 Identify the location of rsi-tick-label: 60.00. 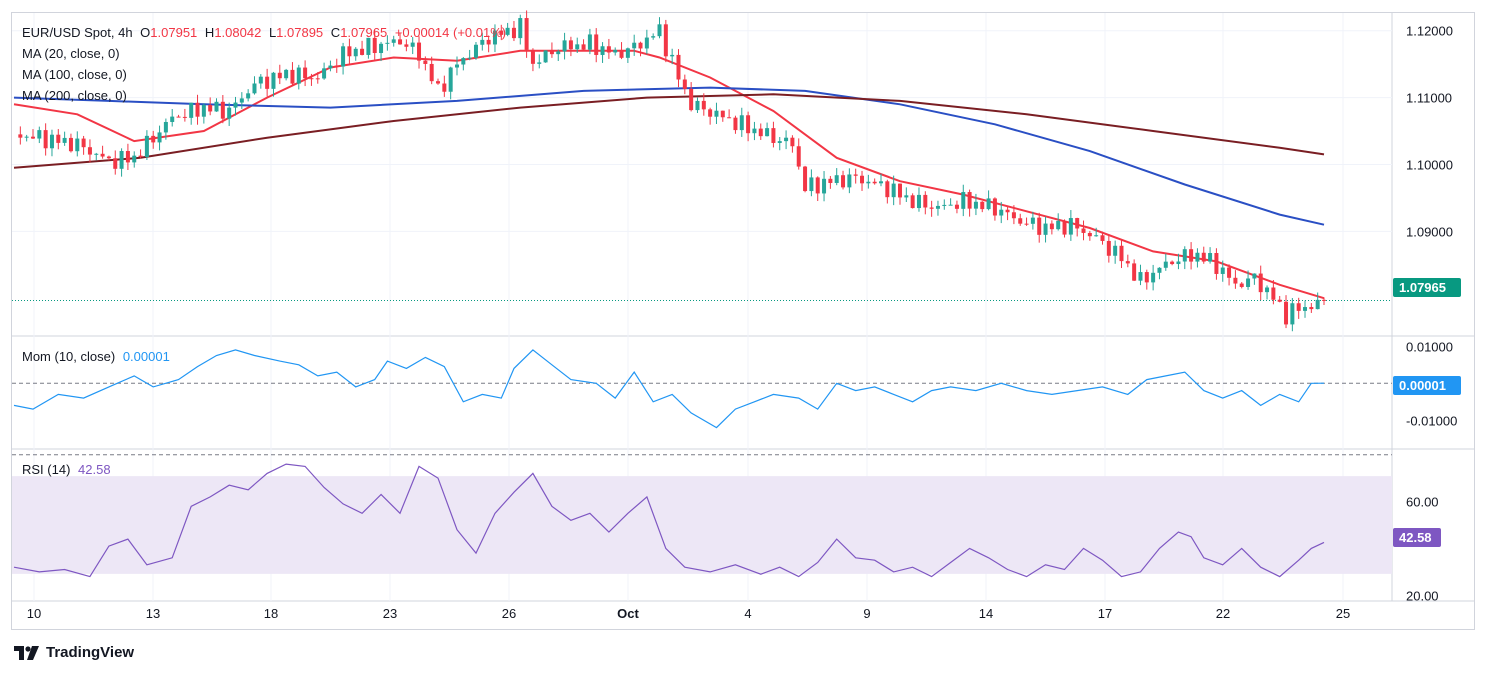
(1422, 502).